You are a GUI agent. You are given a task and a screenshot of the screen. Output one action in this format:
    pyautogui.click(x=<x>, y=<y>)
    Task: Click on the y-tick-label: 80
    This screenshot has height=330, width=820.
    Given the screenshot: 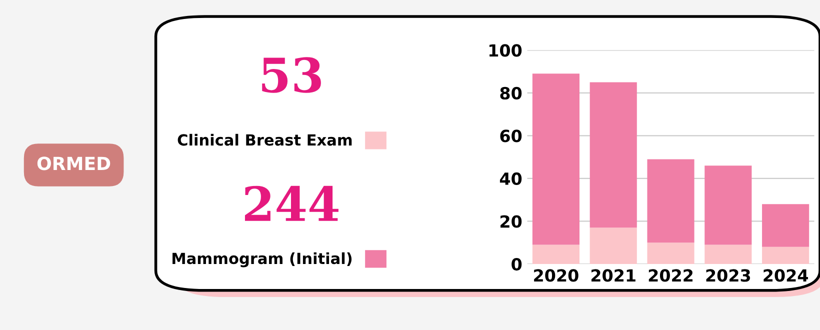 What is the action you would take?
    pyautogui.click(x=511, y=93)
    